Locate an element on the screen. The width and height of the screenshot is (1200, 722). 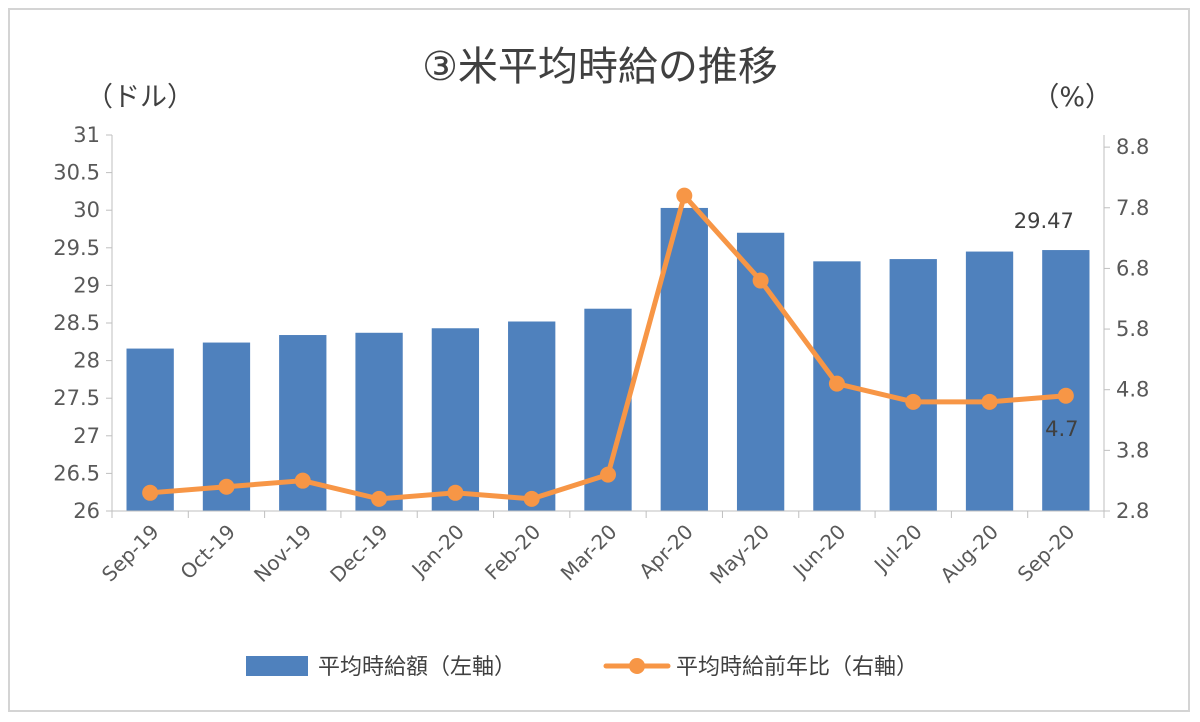
left-tick-label-31: 31 is located at coordinates (86, 135).